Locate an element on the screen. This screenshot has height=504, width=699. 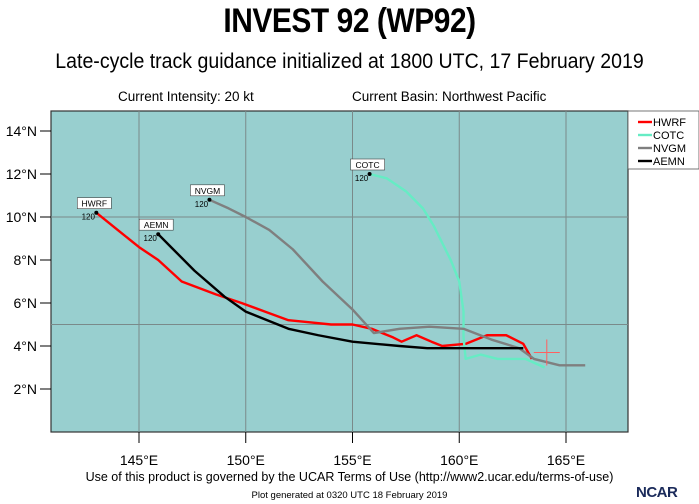
x-tick-label: 165°E is located at coordinates (566, 460).